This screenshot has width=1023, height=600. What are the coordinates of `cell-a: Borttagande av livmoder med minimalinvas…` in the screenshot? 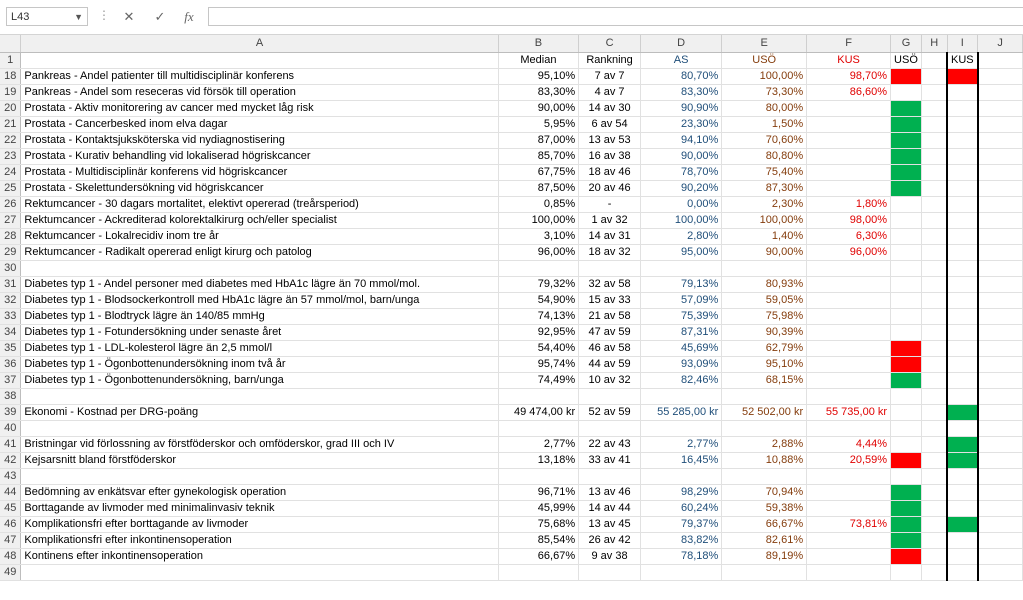 It's located at (259, 508).